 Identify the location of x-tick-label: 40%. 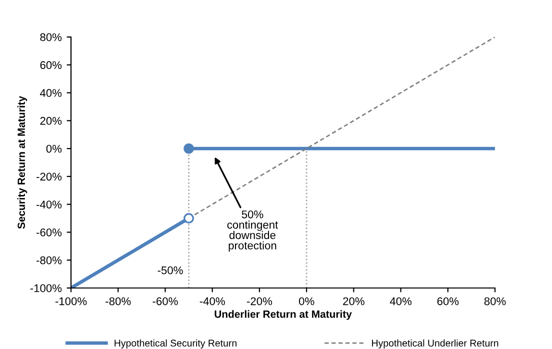
(401, 301).